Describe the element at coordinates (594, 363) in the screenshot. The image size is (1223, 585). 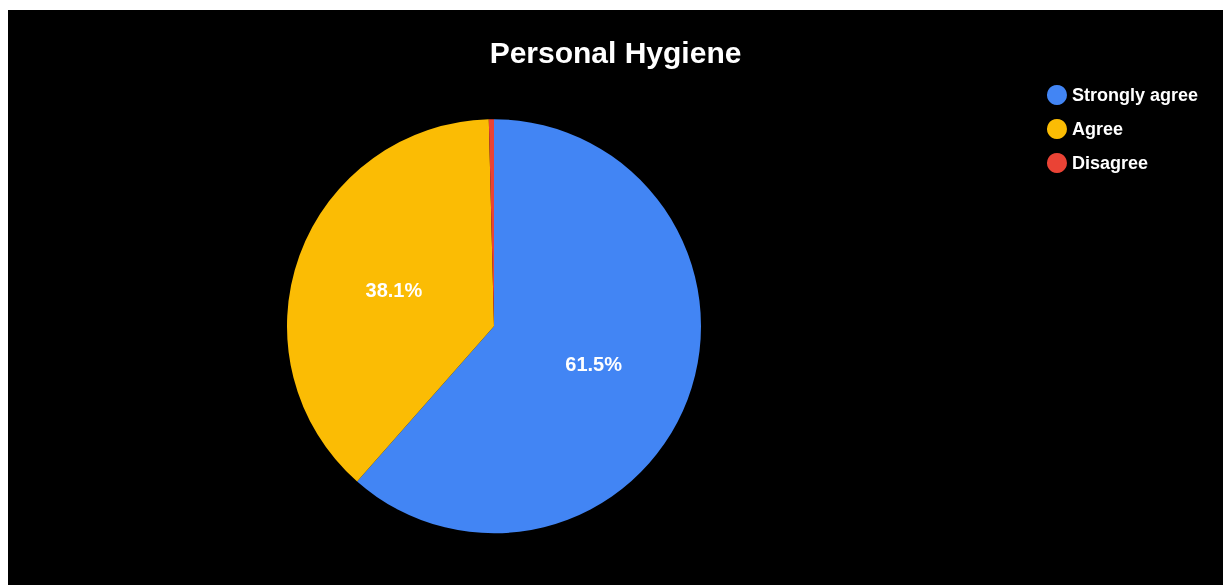
I see `data-label: 61.5%` at that location.